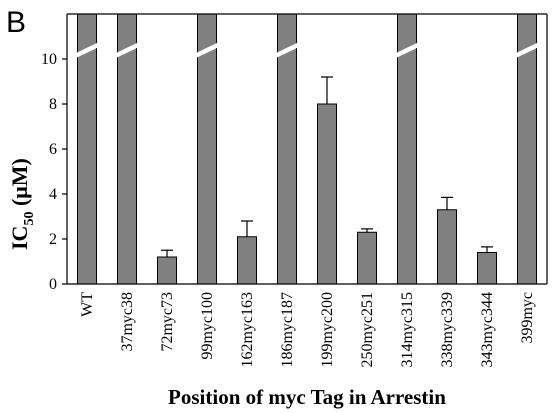  What do you see at coordinates (53, 284) in the screenshot?
I see `y-tick-label-0: 0` at bounding box center [53, 284].